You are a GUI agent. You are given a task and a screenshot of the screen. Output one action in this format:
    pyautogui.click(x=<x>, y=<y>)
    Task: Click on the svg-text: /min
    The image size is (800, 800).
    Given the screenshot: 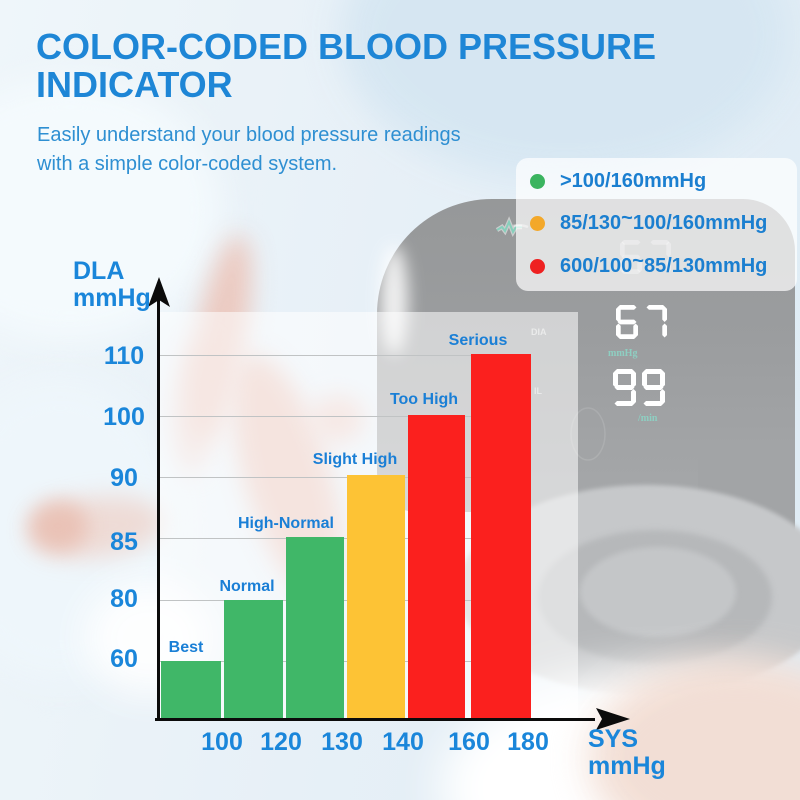 What is the action you would take?
    pyautogui.click(x=647, y=418)
    